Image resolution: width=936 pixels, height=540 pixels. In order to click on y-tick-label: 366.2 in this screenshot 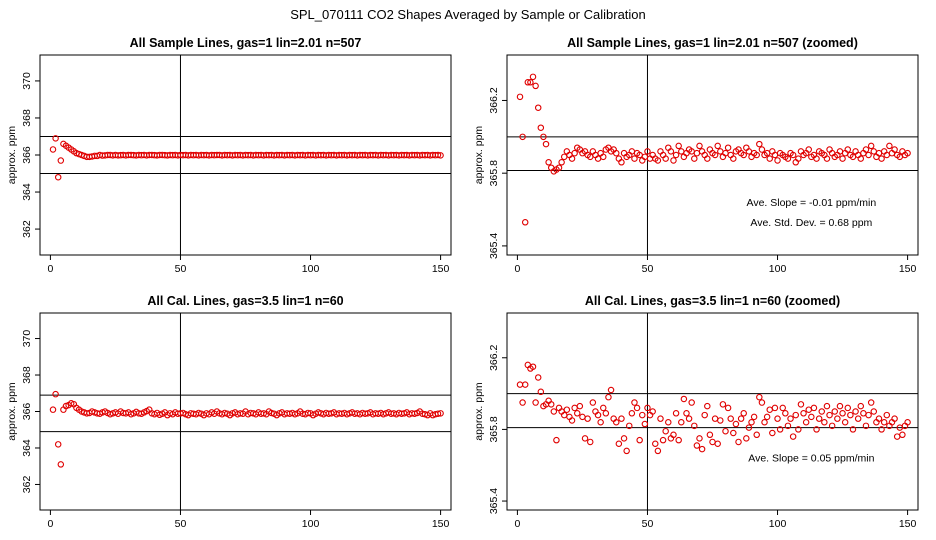, I will do `click(494, 100)`.